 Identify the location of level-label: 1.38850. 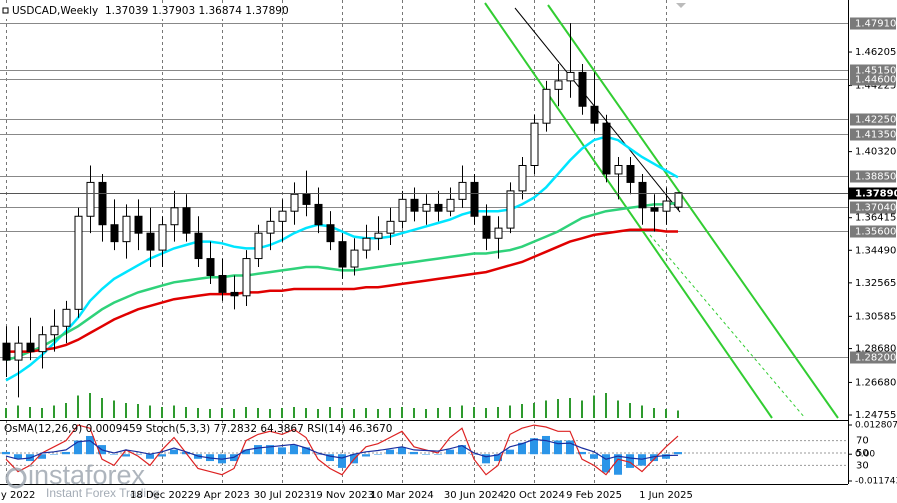
(875, 177).